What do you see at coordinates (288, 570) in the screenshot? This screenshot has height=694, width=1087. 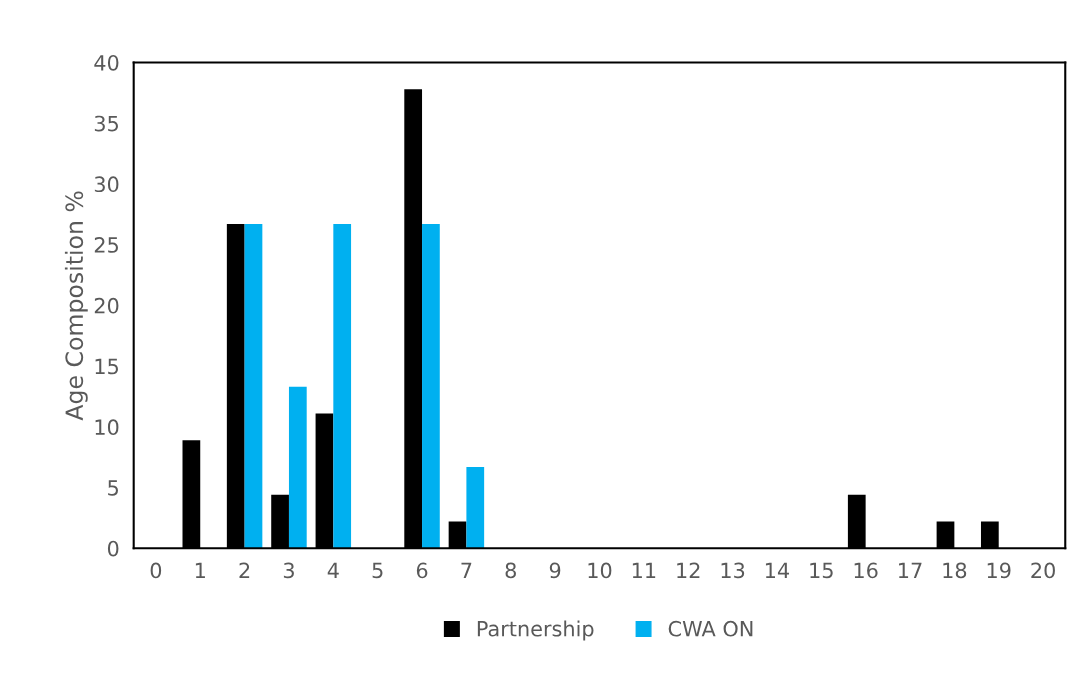 I see `x-tick-label: 3` at bounding box center [288, 570].